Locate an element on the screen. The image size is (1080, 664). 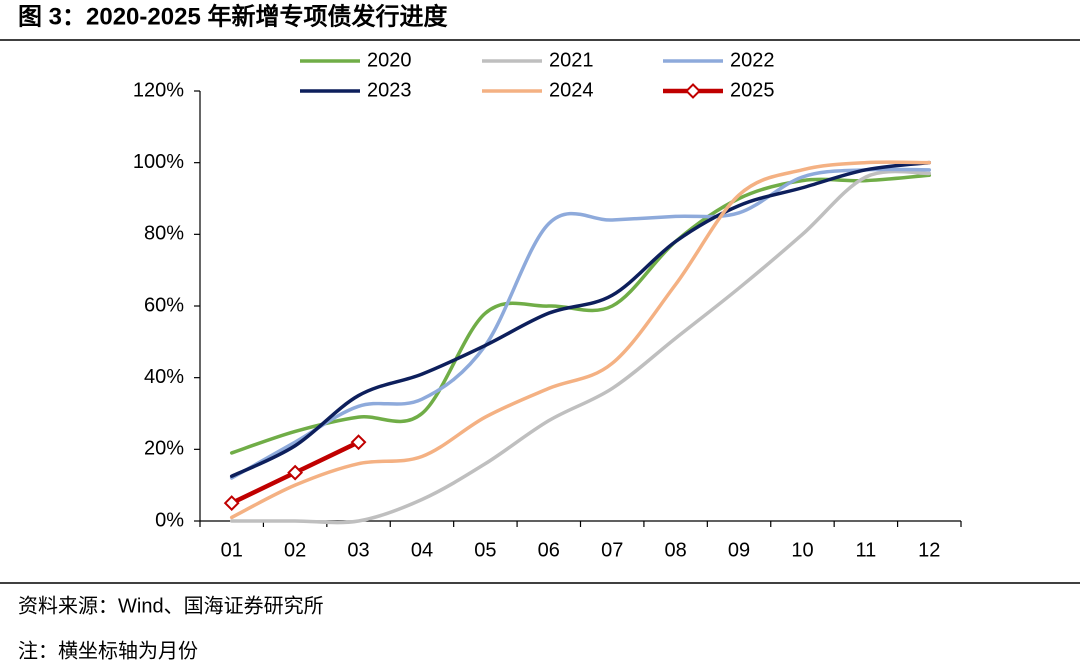
legend-label: 2024 is located at coordinates (571, 90).